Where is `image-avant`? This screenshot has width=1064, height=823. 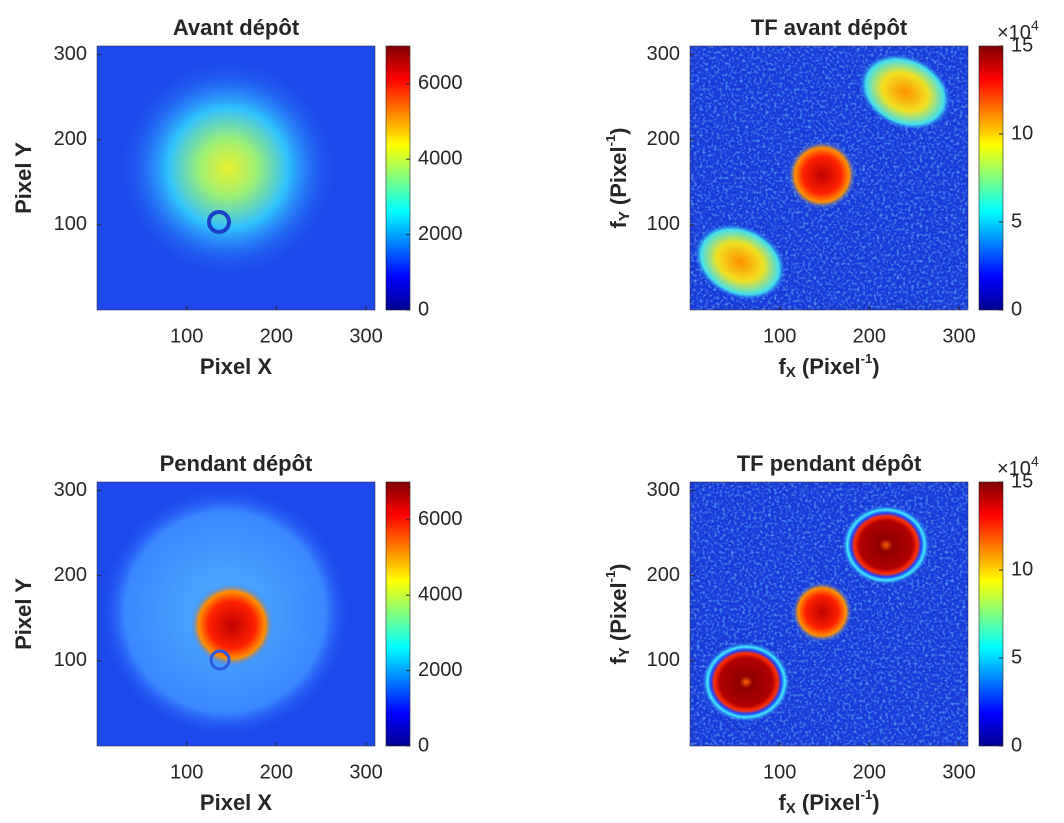
image-avant is located at coordinates (236, 178).